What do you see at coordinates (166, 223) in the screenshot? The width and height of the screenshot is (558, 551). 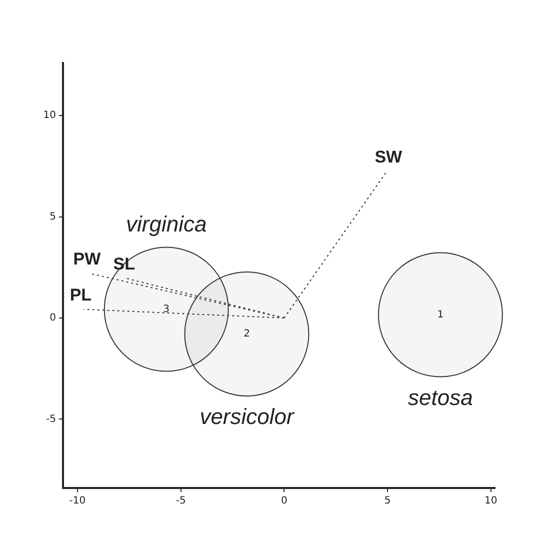 I see `series-label: virginica` at bounding box center [166, 223].